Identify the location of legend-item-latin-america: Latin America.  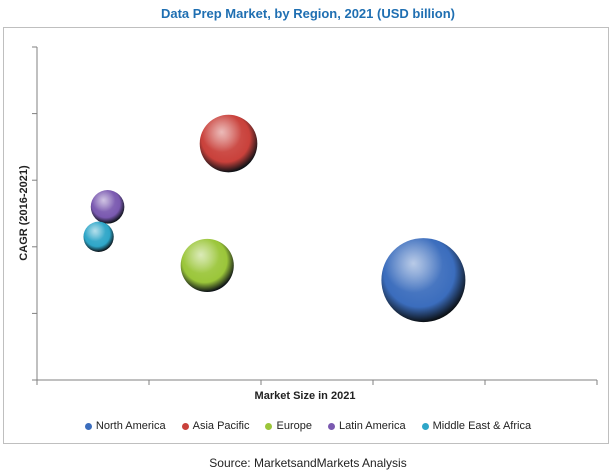
(366, 426).